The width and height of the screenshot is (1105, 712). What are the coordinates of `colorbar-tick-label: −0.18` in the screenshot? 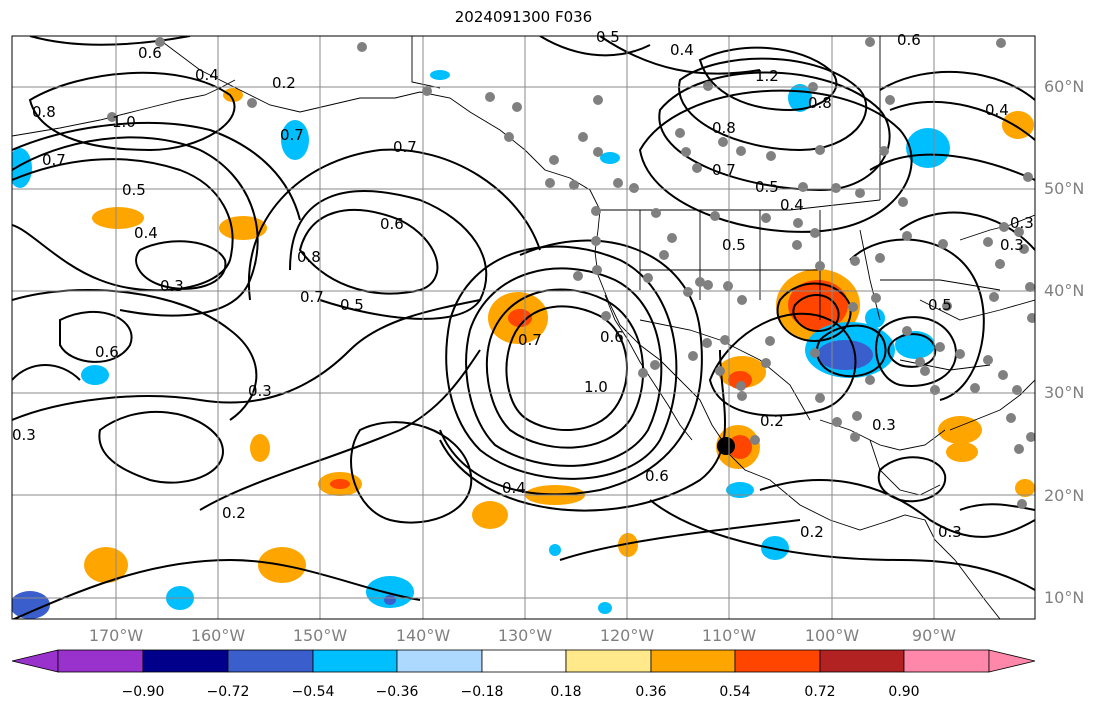 It's located at (482, 692).